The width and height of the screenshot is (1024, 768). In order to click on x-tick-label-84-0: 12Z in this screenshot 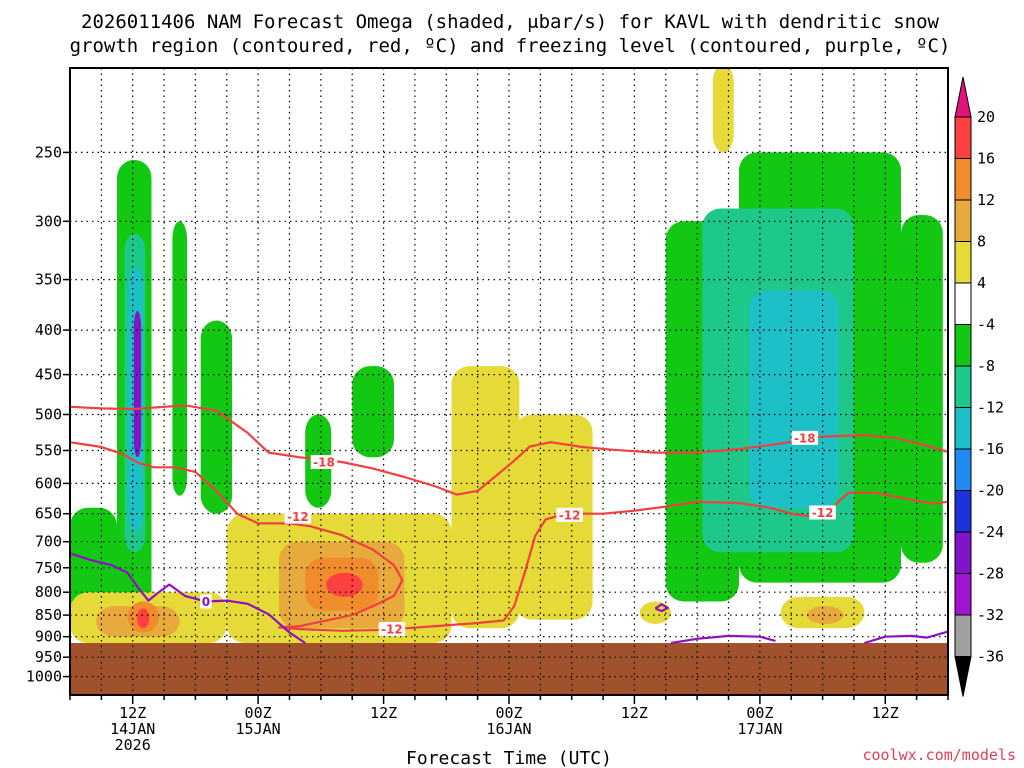, I will do `click(885, 713)`.